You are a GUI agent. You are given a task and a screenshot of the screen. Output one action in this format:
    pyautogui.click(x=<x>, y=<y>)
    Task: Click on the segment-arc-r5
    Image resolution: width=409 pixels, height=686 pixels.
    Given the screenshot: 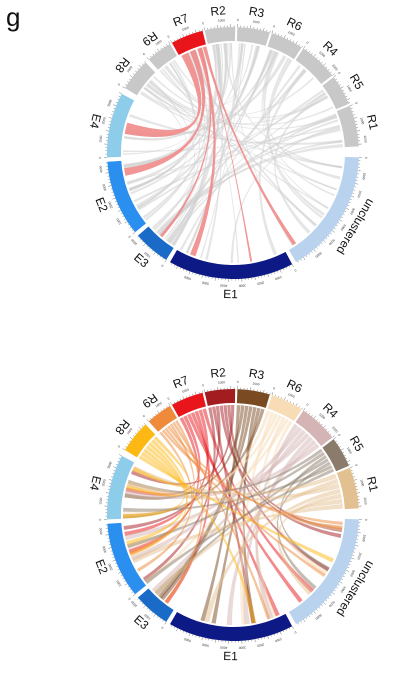 What is the action you would take?
    pyautogui.click(x=335, y=455)
    